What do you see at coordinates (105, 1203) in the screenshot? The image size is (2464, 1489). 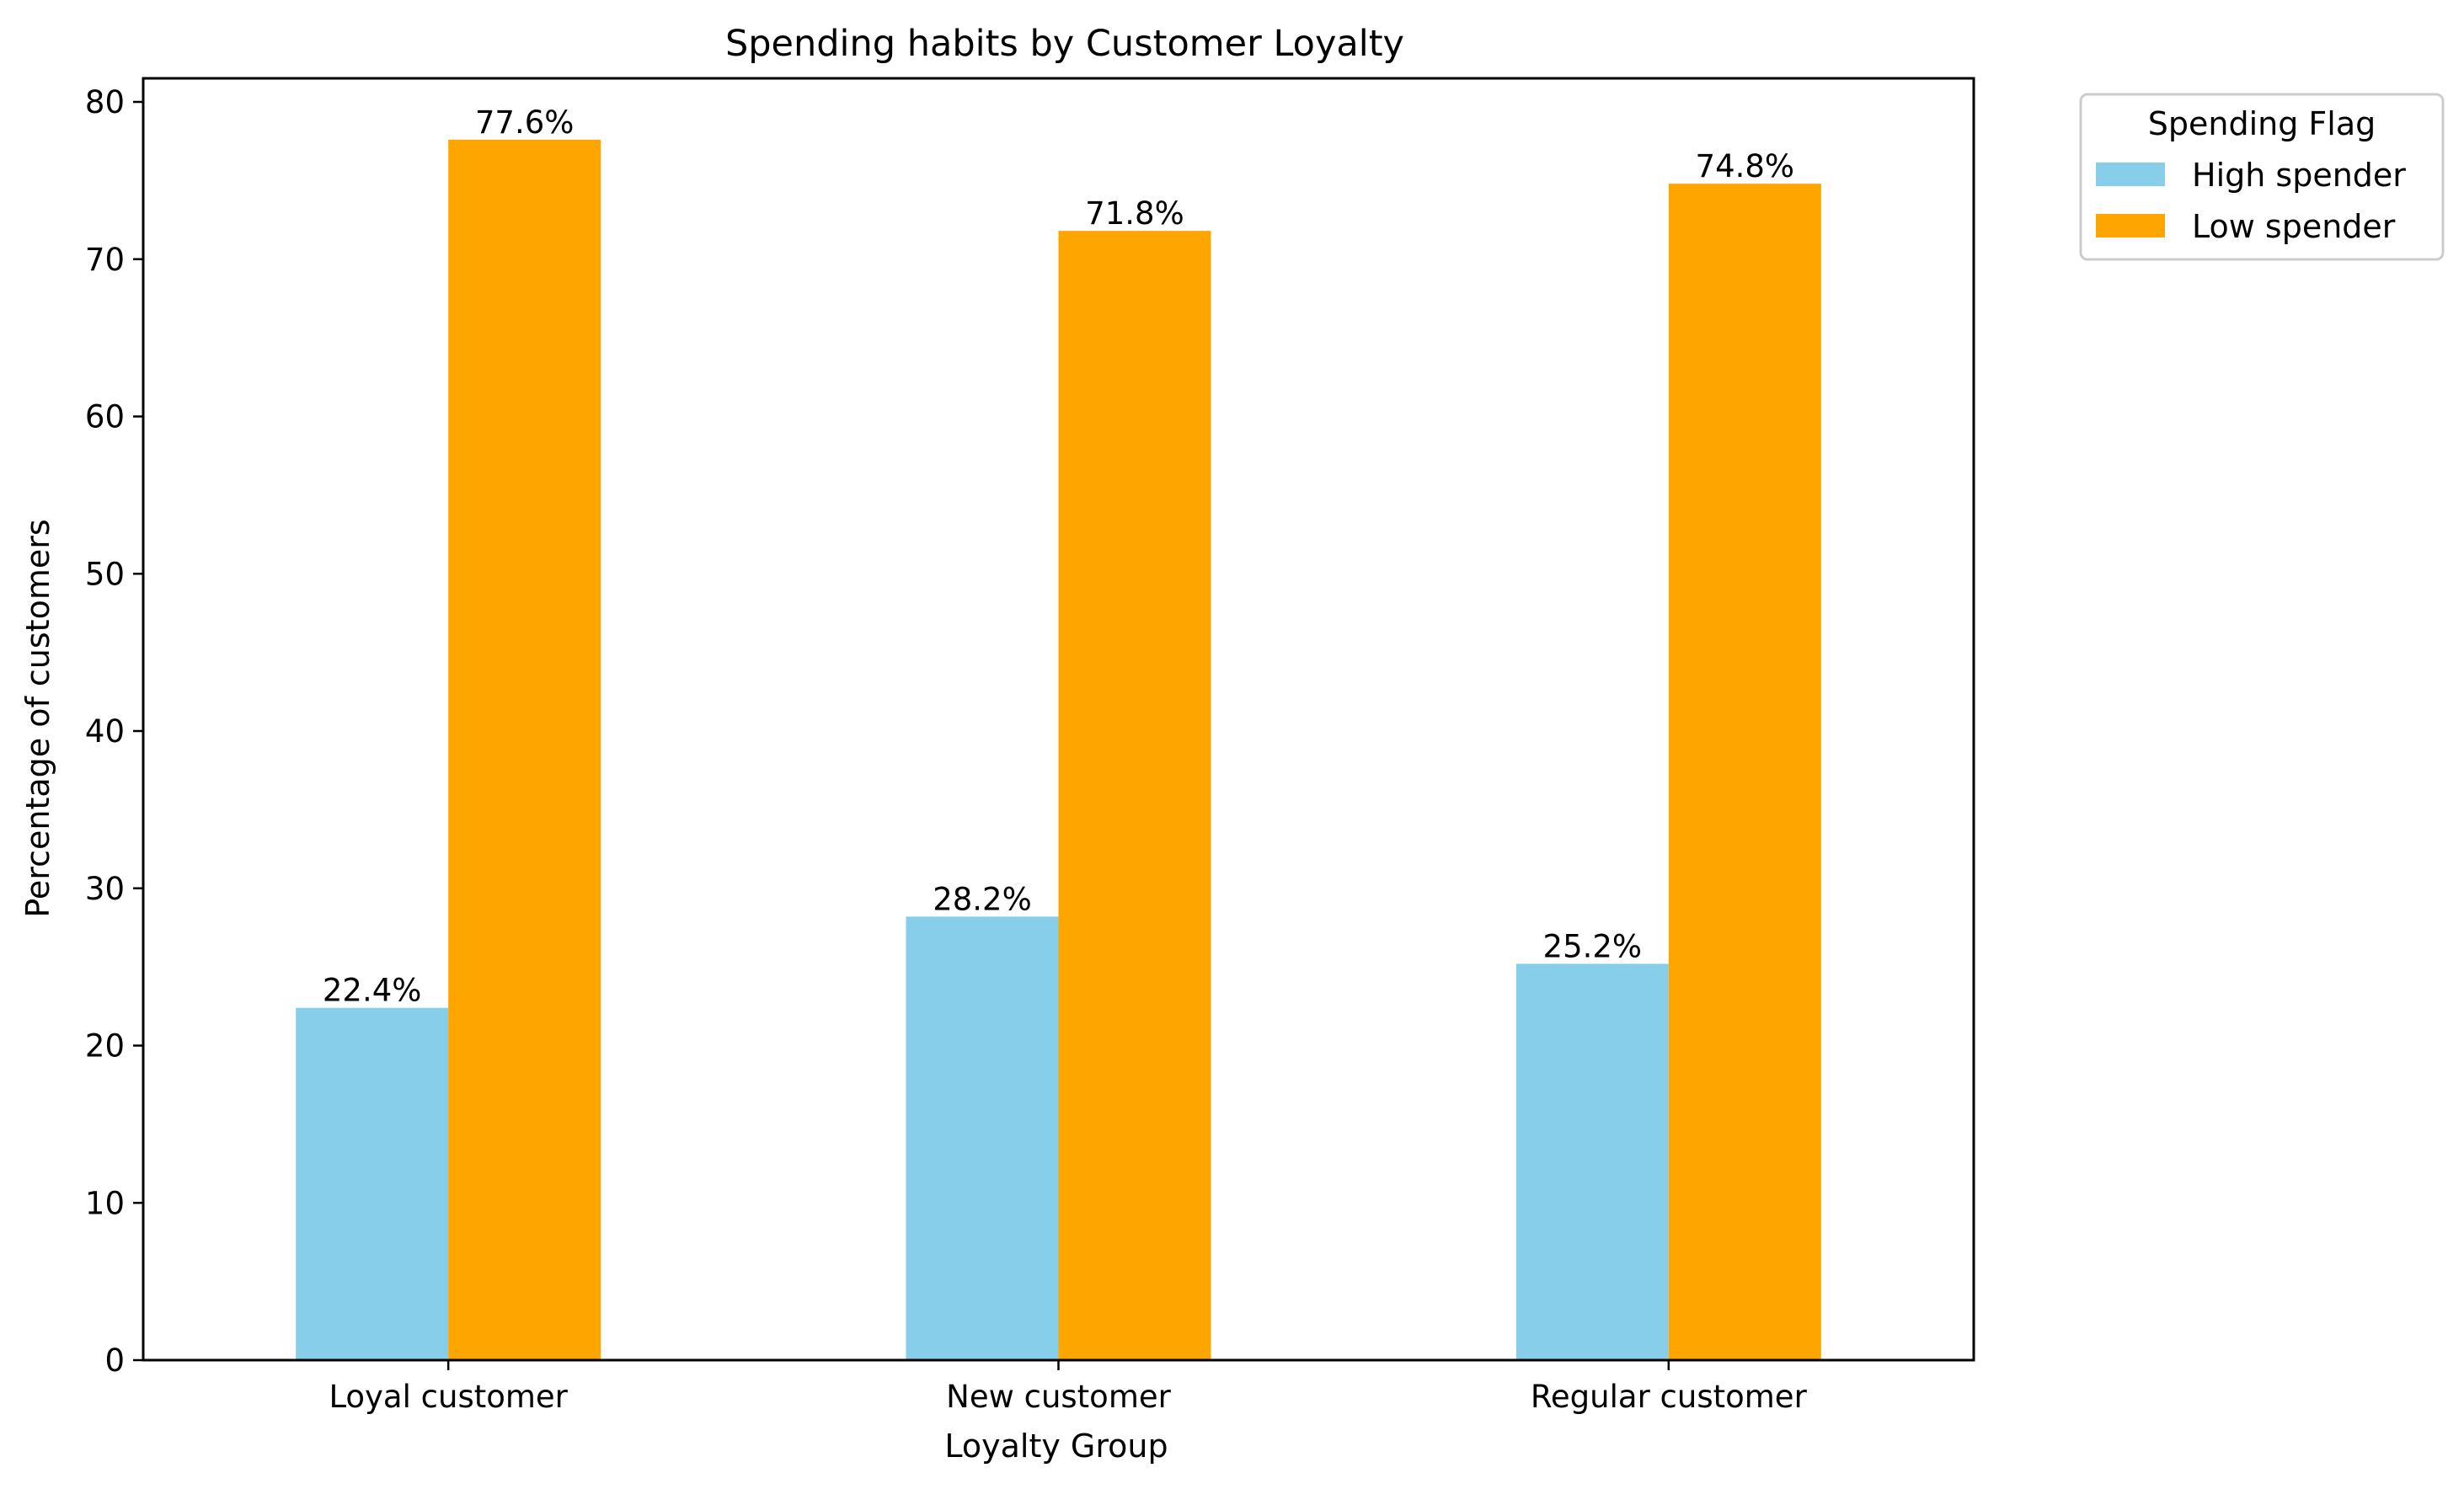 I see `y-tick-label-10: 10` at bounding box center [105, 1203].